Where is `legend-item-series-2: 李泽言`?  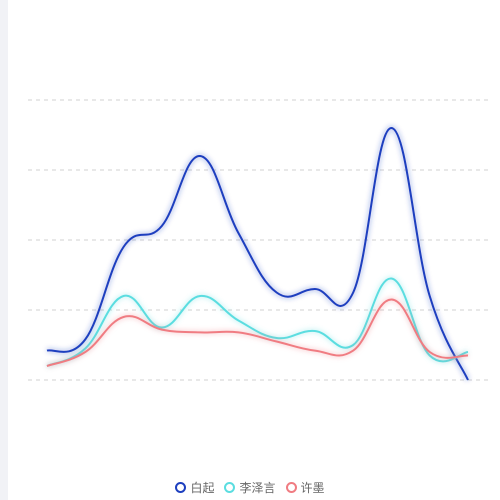
legend-item-series-2: 李泽言 is located at coordinates (250, 487).